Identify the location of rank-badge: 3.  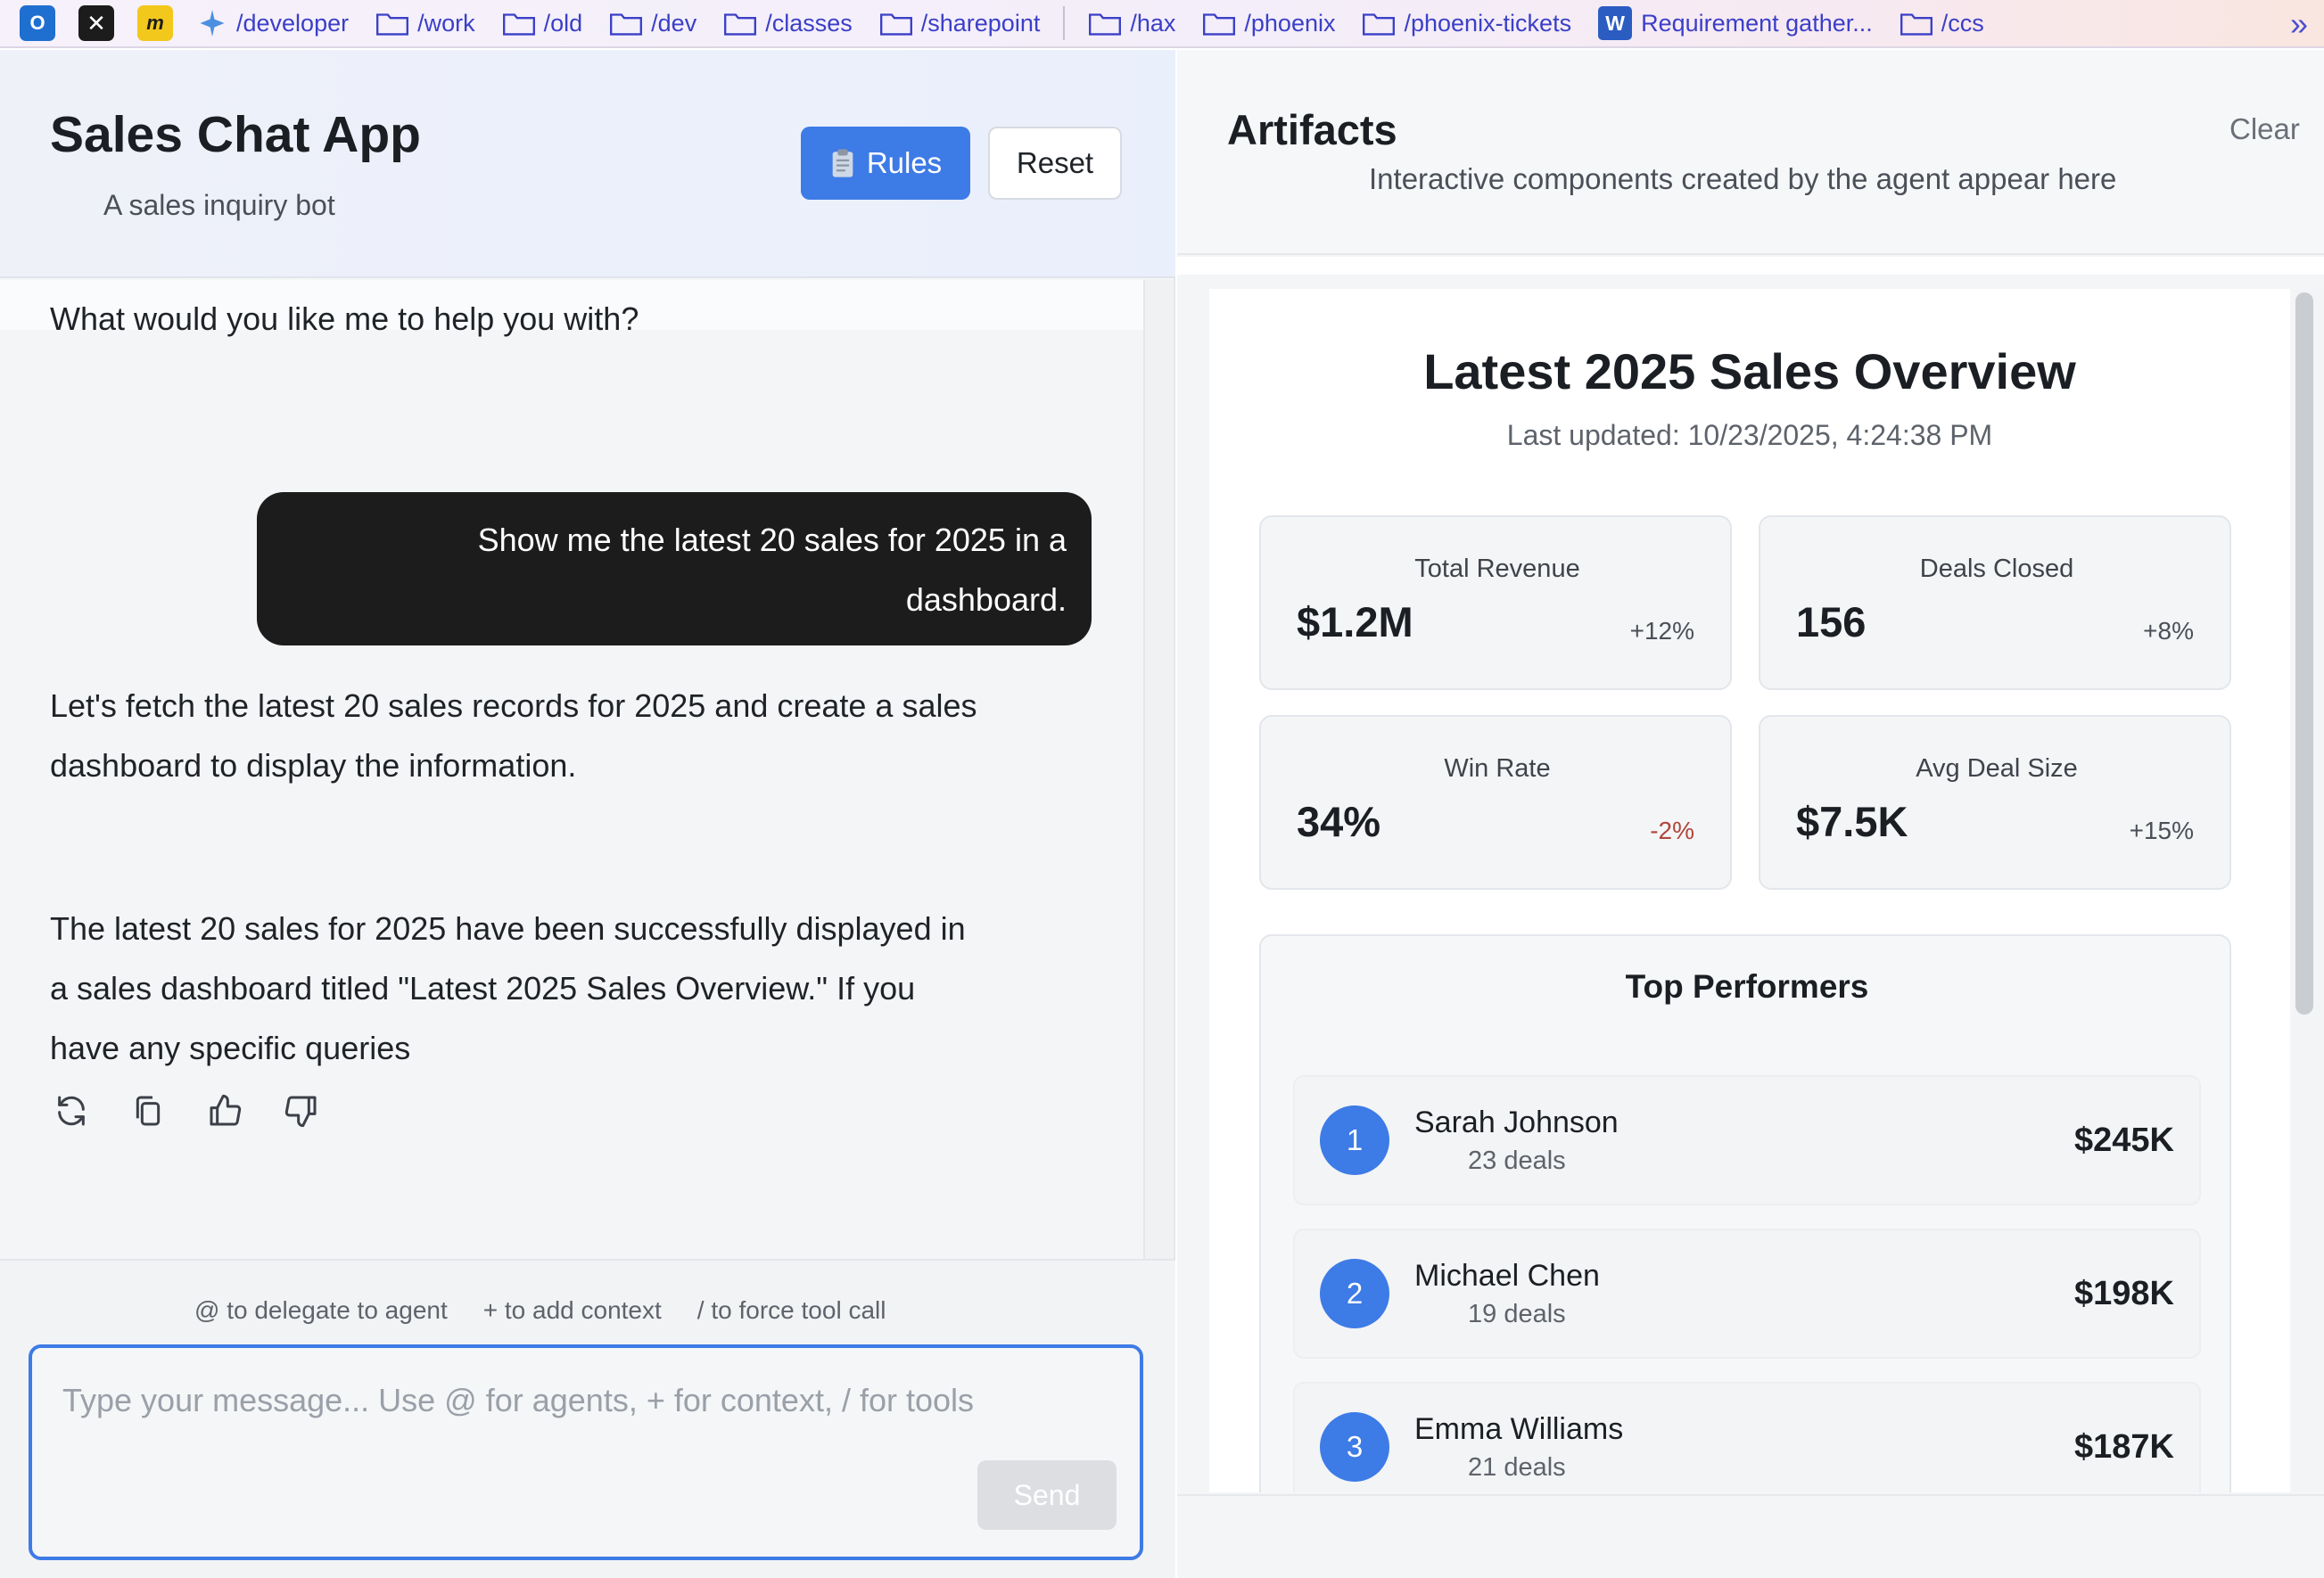
(1354, 1447).